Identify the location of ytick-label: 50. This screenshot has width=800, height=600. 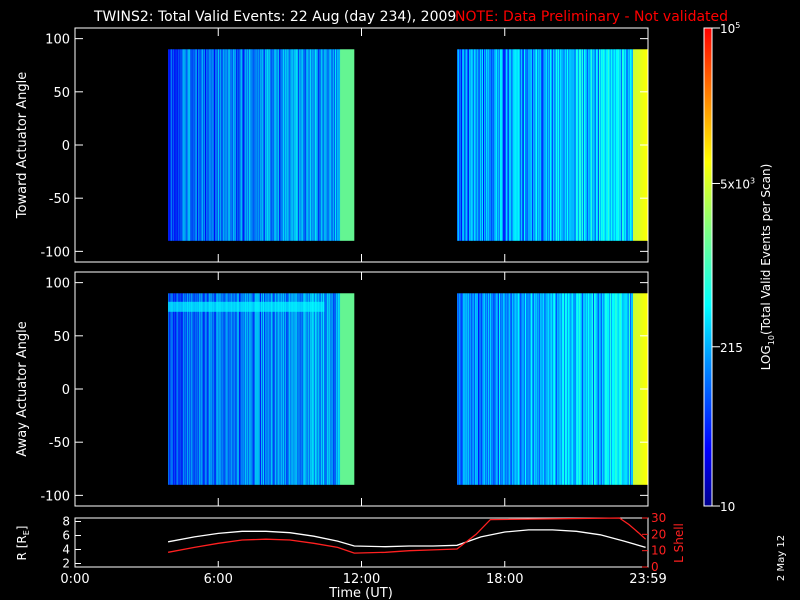
(61, 337).